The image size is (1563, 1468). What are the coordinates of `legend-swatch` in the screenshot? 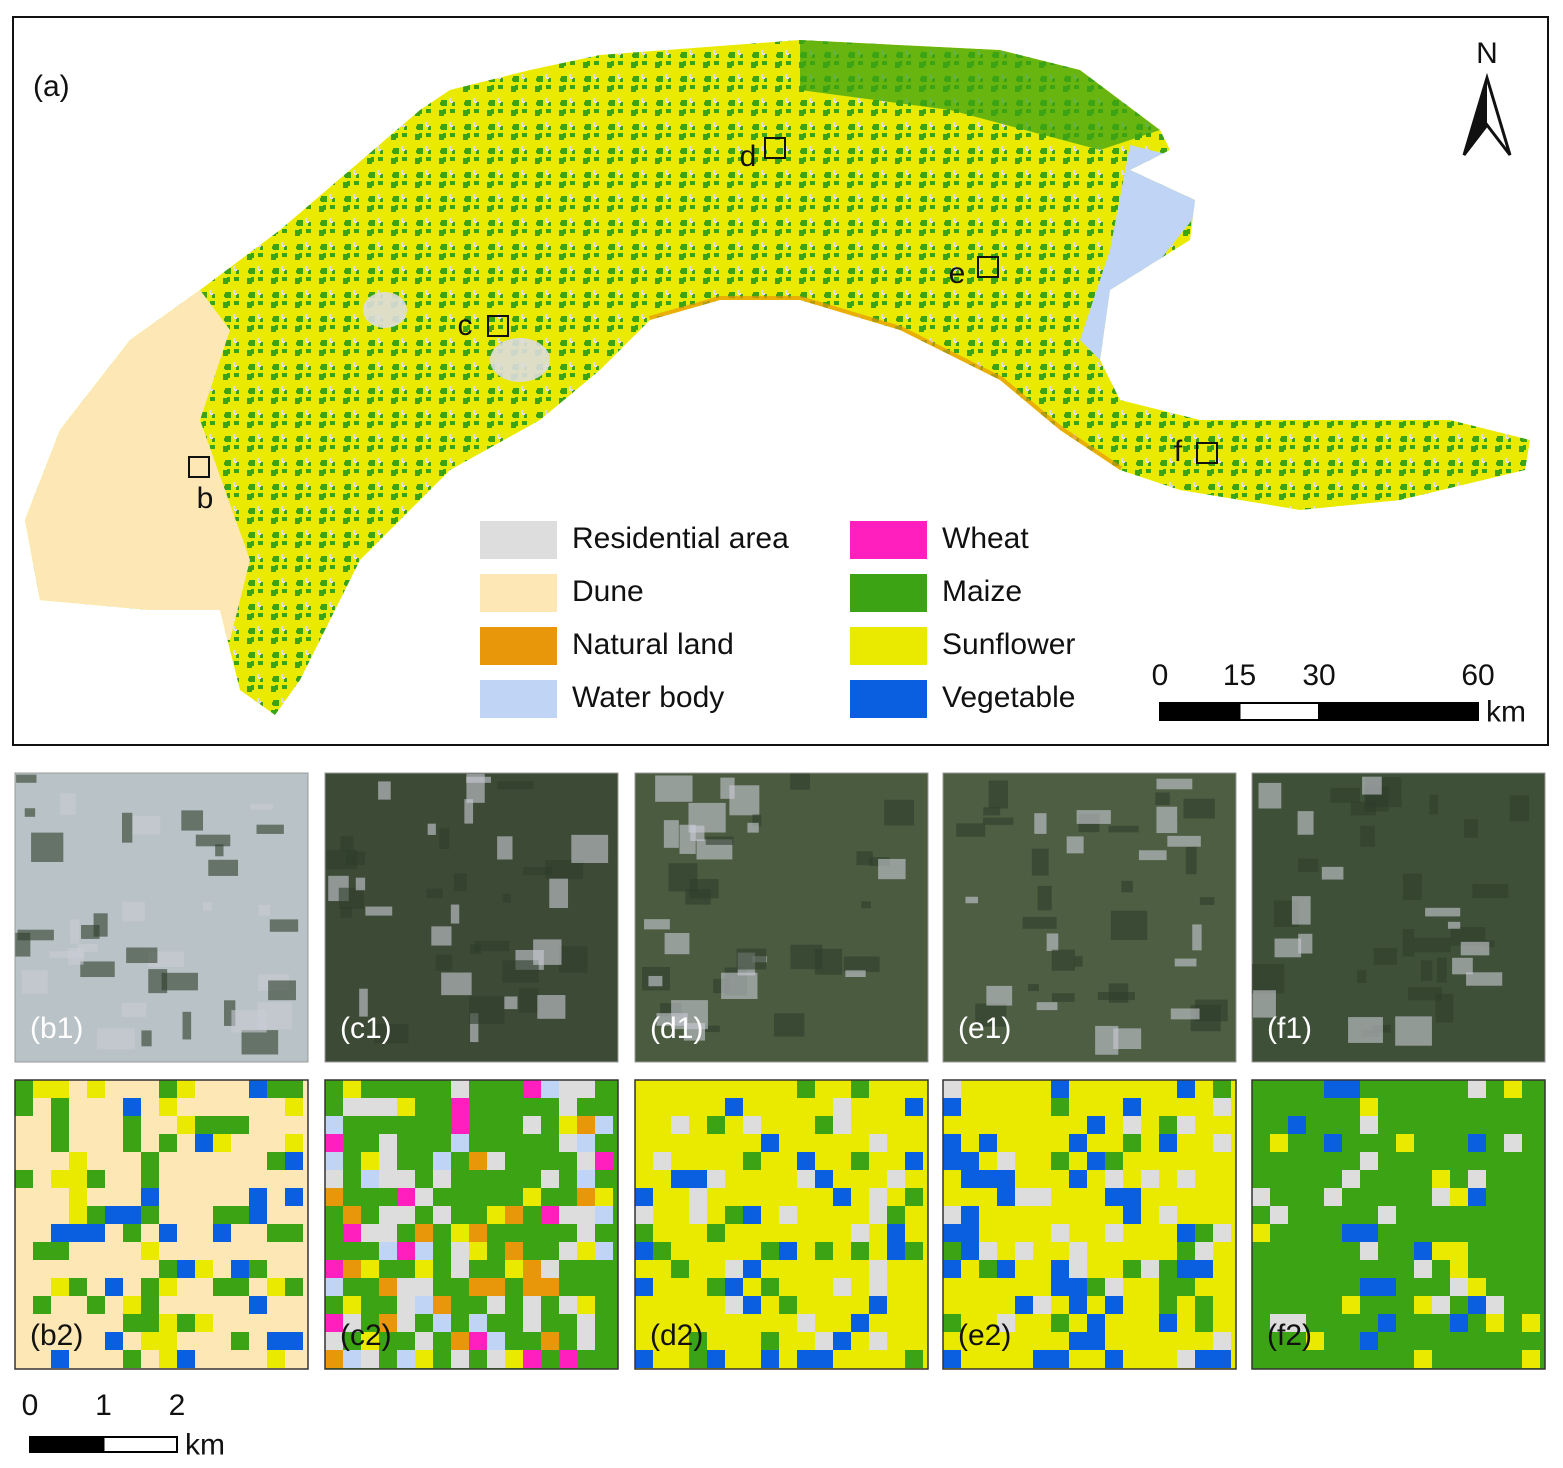 It's located at (518, 699).